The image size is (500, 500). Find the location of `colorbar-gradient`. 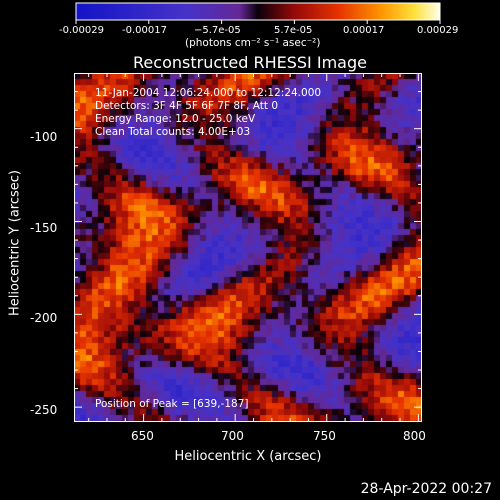

colorbar-gradient is located at coordinates (258, 11).